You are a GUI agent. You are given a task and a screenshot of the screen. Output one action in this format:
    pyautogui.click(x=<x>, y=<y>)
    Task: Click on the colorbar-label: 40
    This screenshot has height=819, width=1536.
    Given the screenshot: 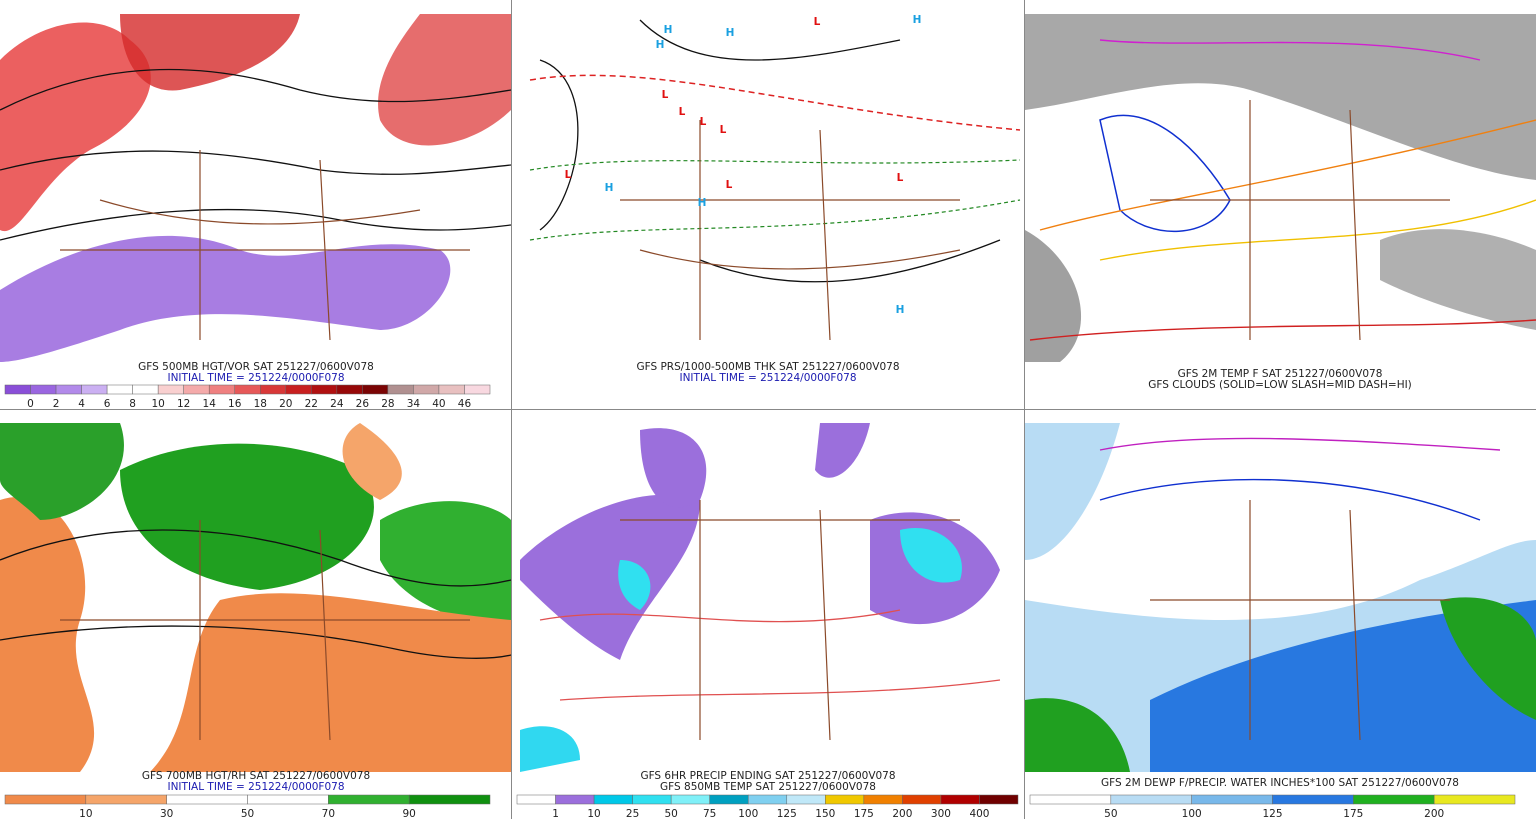 What is the action you would take?
    pyautogui.click(x=438, y=404)
    